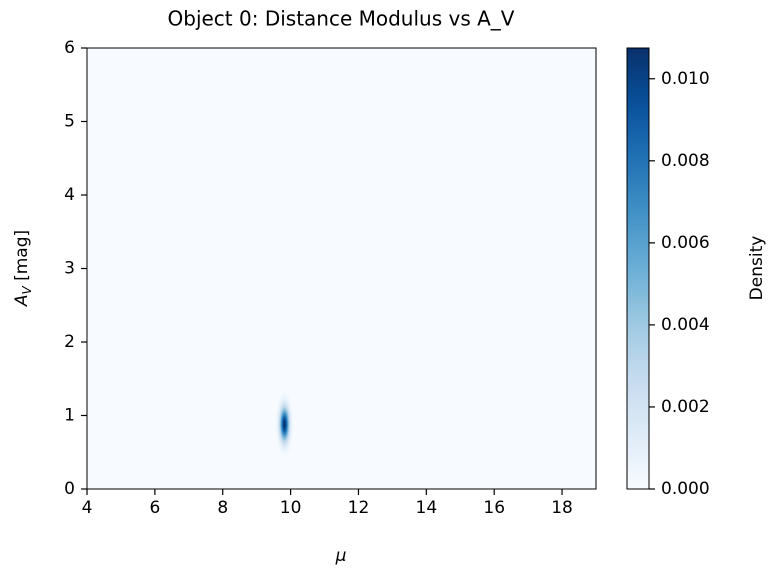 This screenshot has height=577, width=774. I want to click on x-tick-label: 10, so click(291, 508).